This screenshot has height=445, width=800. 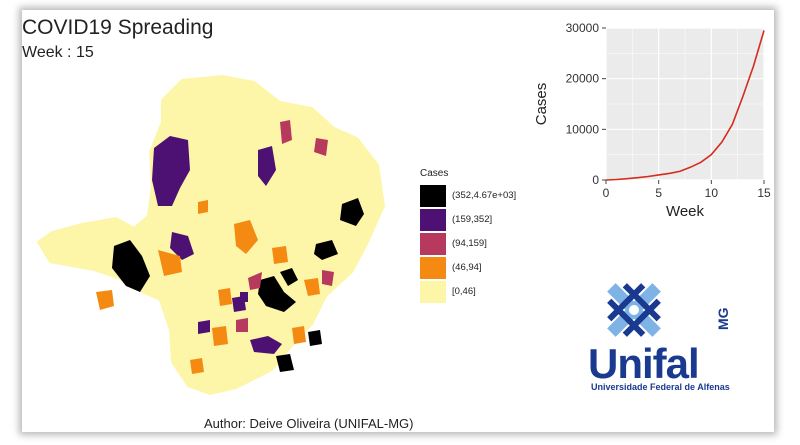 What do you see at coordinates (583, 129) in the screenshot?
I see `y-tick-label: 10000` at bounding box center [583, 129].